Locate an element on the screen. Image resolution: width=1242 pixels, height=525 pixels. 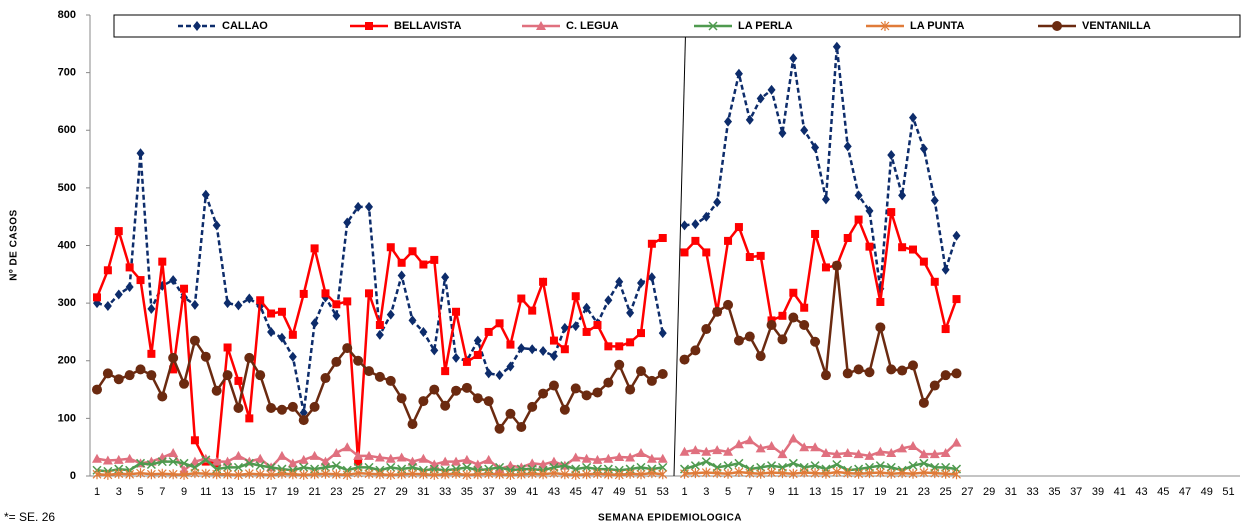
x-tick-label: 9 is located at coordinates (184, 492).